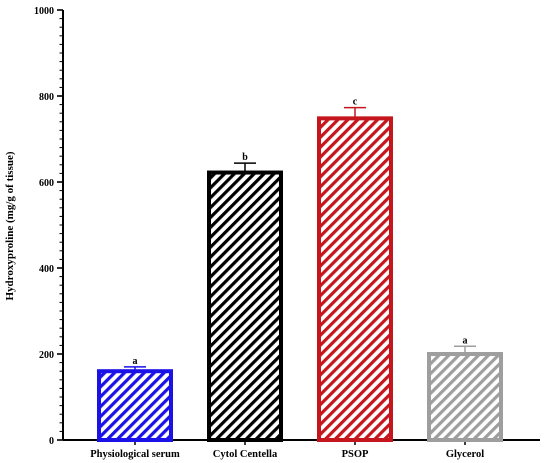 The height and width of the screenshot is (463, 550). What do you see at coordinates (10, 225) in the screenshot?
I see `y-axis-label: Hydroxyproline (mg/g of tissue)` at bounding box center [10, 225].